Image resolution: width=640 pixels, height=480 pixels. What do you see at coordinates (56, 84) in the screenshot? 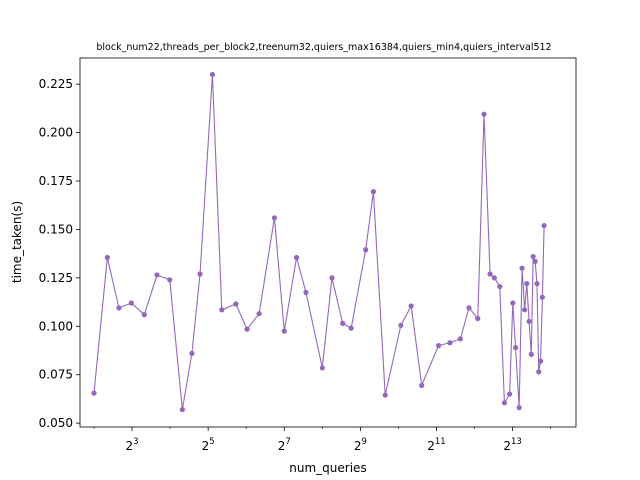
I see `y-tick-label: 0.225` at bounding box center [56, 84].